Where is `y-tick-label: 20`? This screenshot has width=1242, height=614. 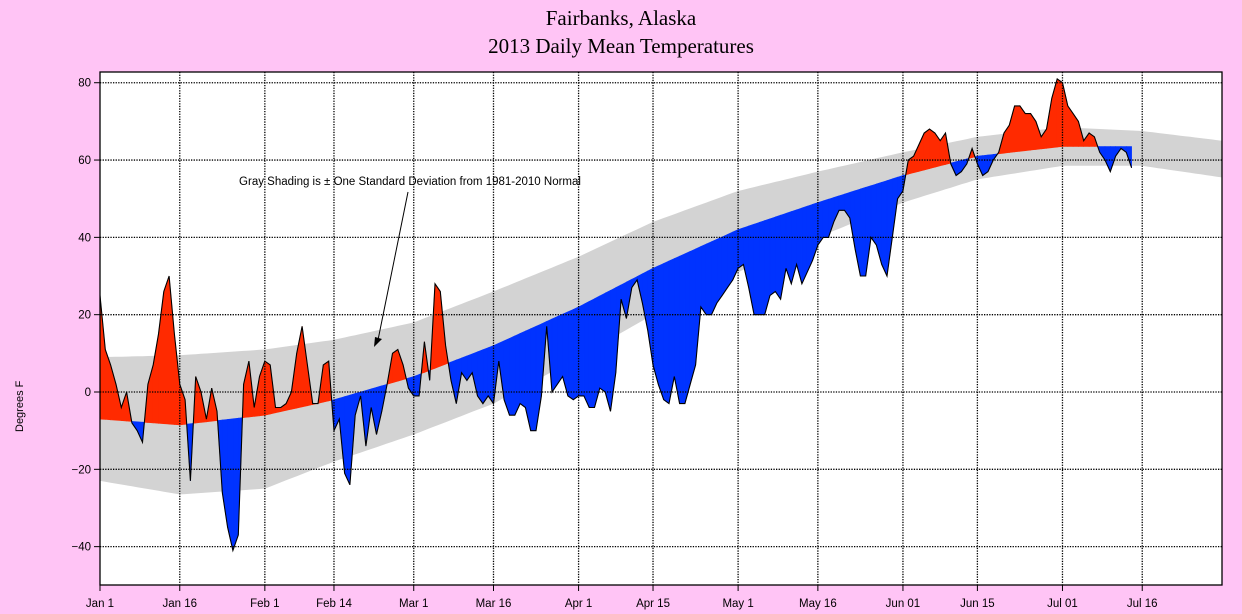
y-tick-label: 20 is located at coordinates (84, 316).